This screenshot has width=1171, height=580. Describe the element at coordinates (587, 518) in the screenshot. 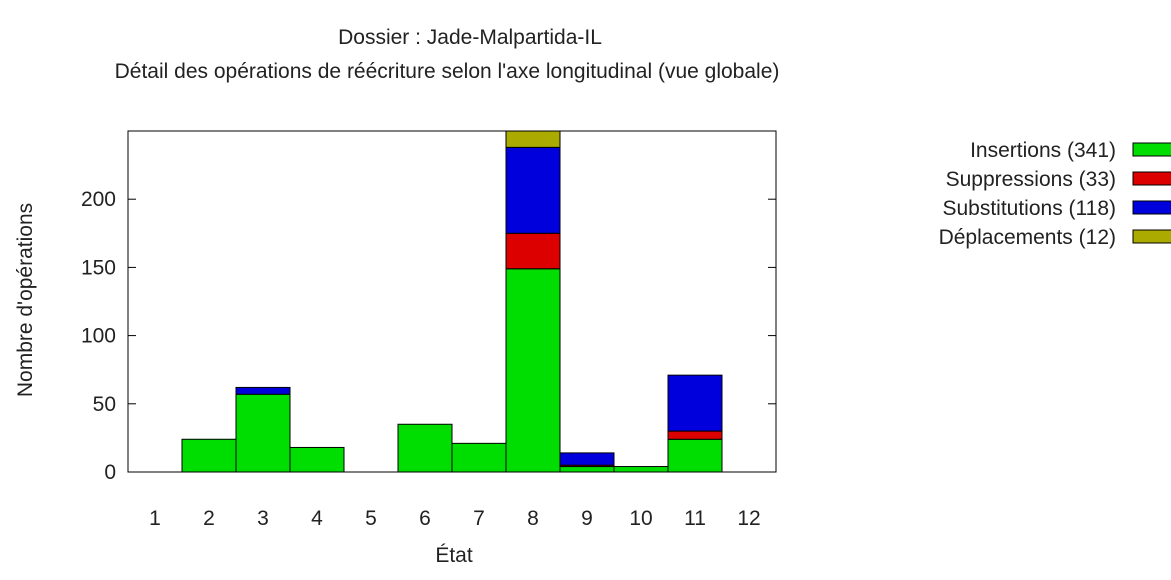

I see `x-tick-label: 9` at that location.